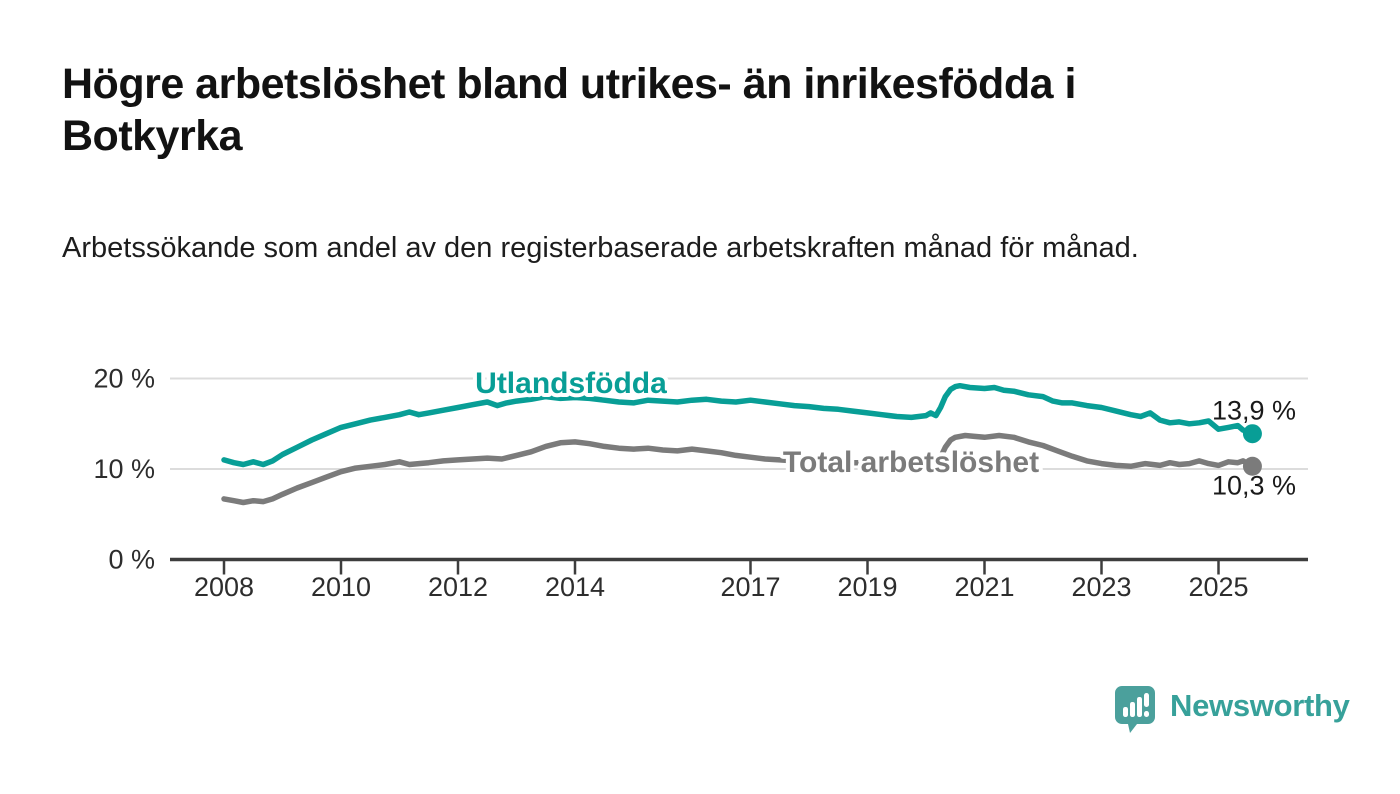  What do you see at coordinates (341, 587) in the screenshot?
I see `x-tick-label-2010: 2010` at bounding box center [341, 587].